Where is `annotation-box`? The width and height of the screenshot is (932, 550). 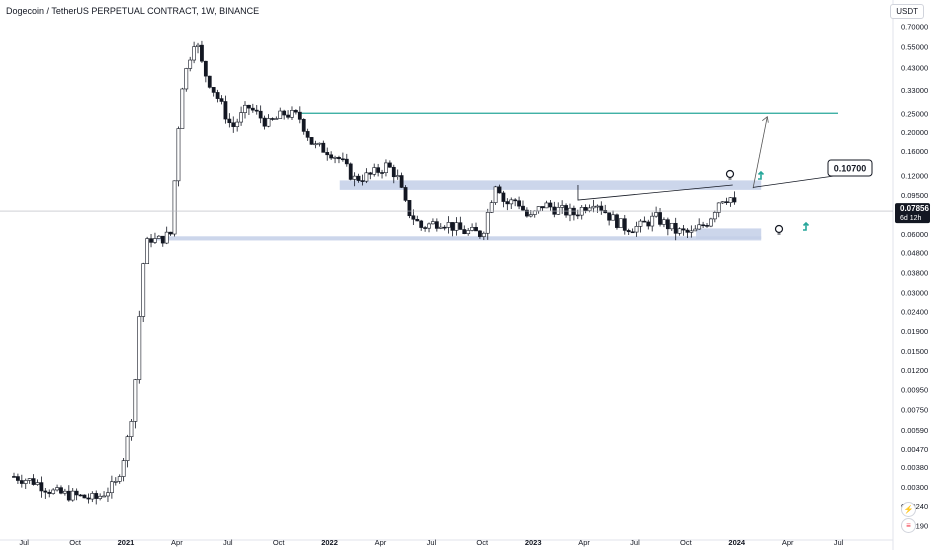
annotation-box is located at coordinates (850, 168).